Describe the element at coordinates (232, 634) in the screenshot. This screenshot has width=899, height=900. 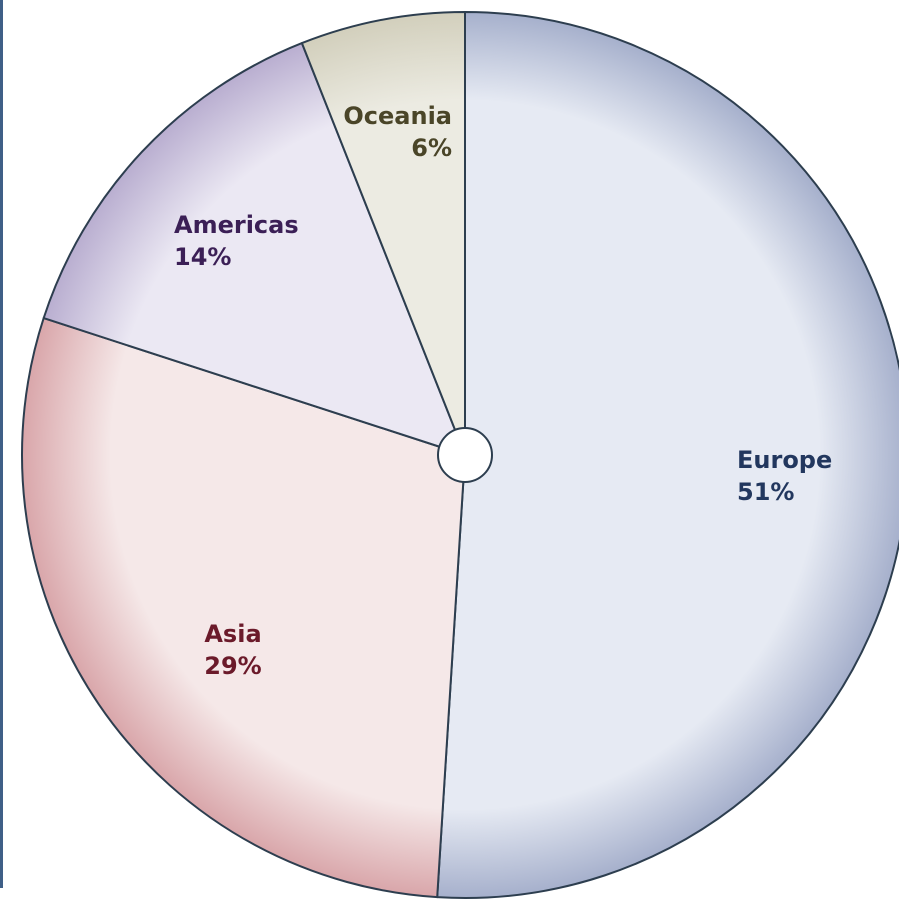
I see `slice-label-asia: Asia` at that location.